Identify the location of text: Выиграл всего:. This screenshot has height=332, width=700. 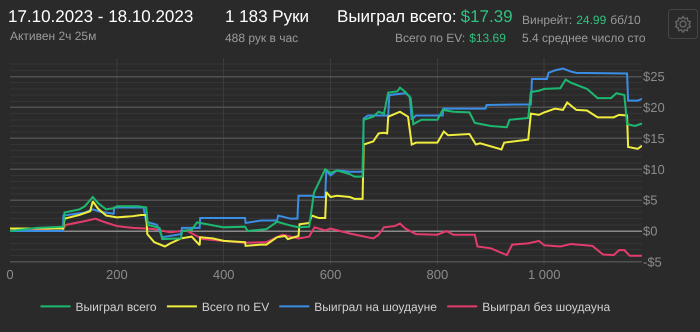
(397, 16).